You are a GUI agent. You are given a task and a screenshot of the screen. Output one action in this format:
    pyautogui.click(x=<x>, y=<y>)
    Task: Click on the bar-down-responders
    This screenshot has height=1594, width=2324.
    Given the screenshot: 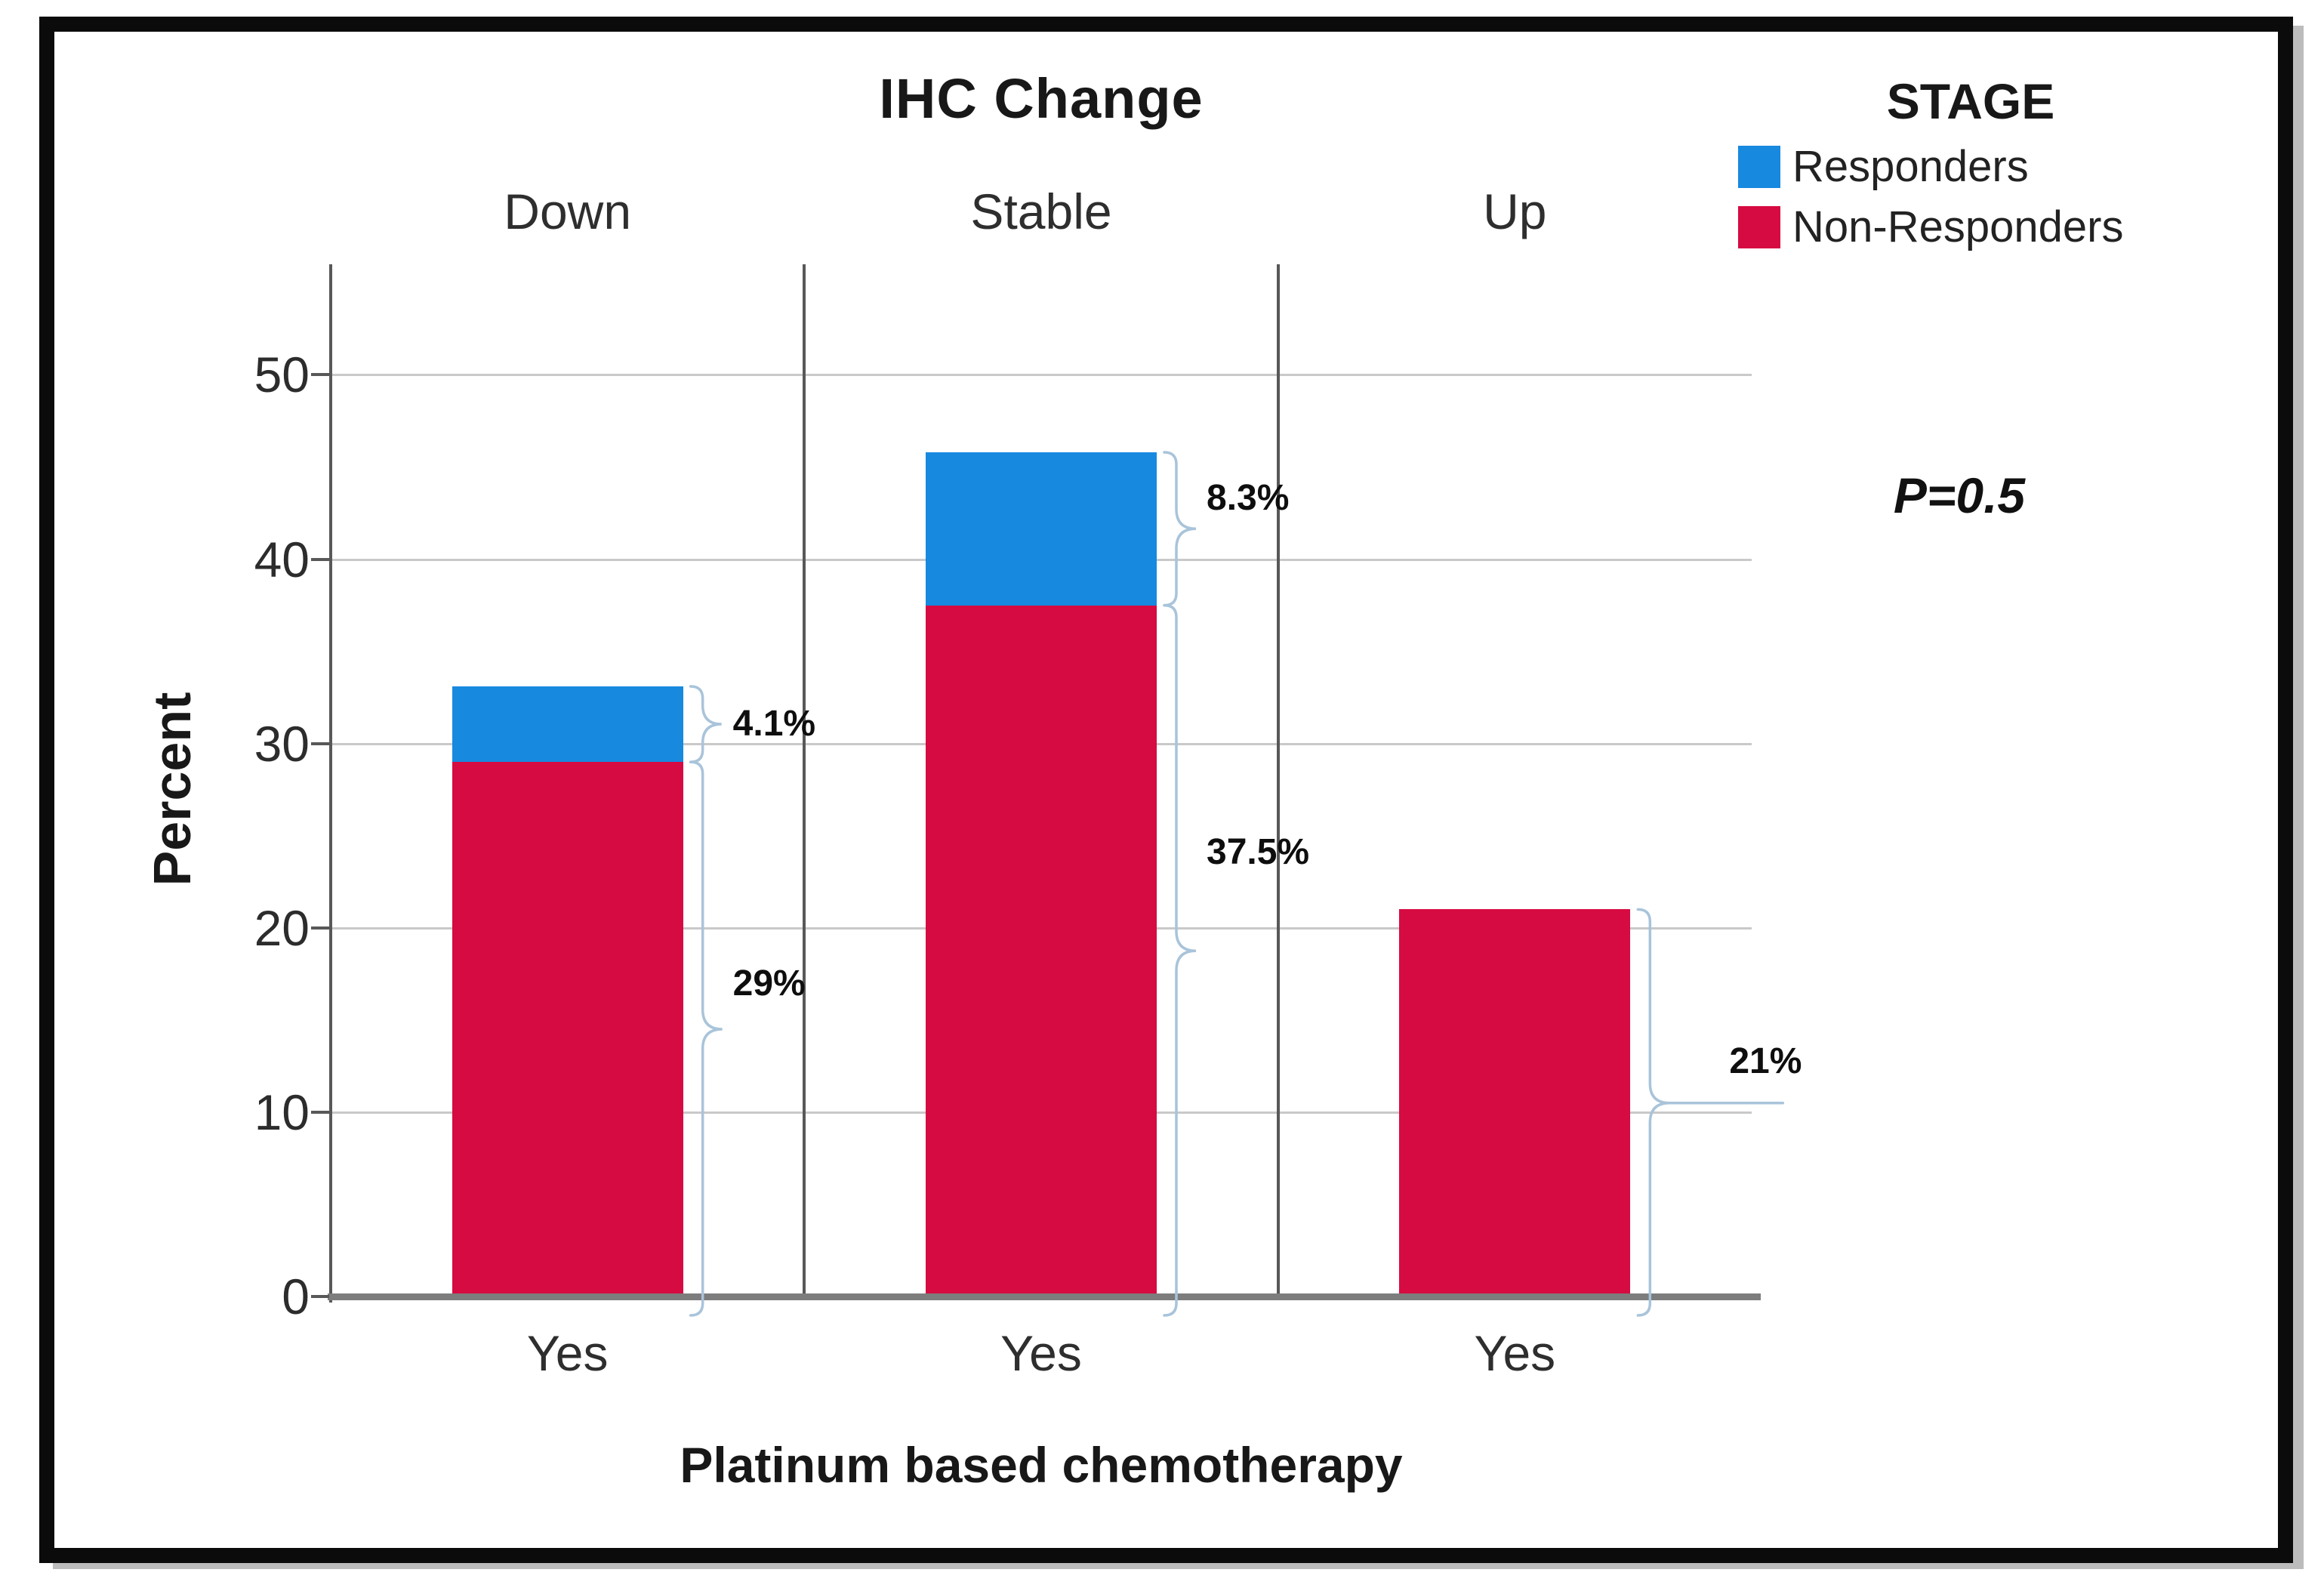 What is the action you would take?
    pyautogui.click(x=567, y=724)
    